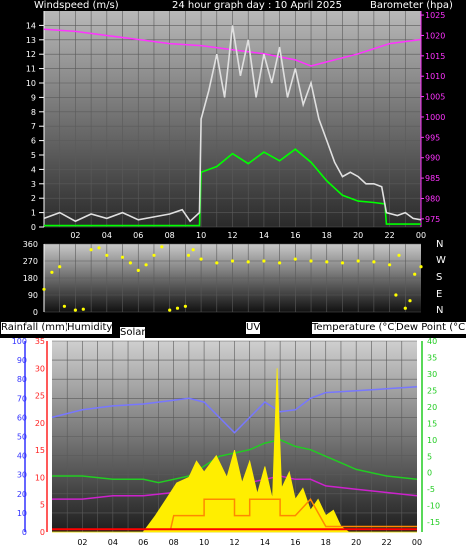  I want to click on temperature-tick-label: 35, so click(432, 357).